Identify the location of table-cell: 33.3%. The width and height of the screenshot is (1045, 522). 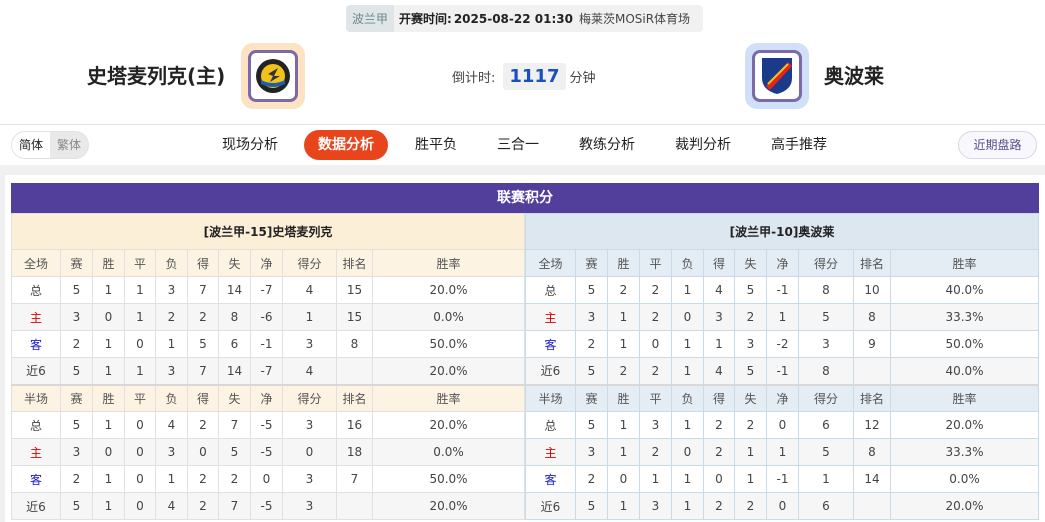
(964, 317).